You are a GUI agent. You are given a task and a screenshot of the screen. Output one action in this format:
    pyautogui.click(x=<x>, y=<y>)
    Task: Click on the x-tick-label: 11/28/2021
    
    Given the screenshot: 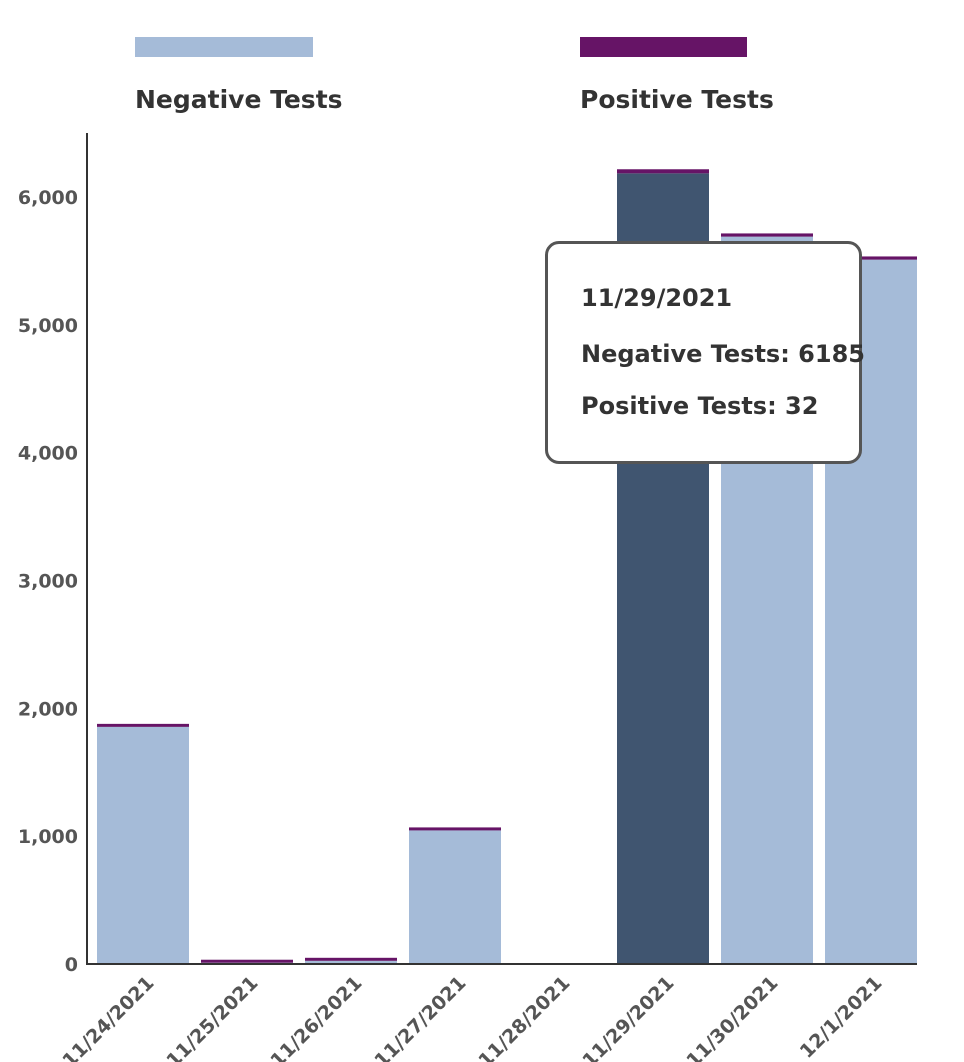 What is the action you would take?
    pyautogui.click(x=524, y=1017)
    